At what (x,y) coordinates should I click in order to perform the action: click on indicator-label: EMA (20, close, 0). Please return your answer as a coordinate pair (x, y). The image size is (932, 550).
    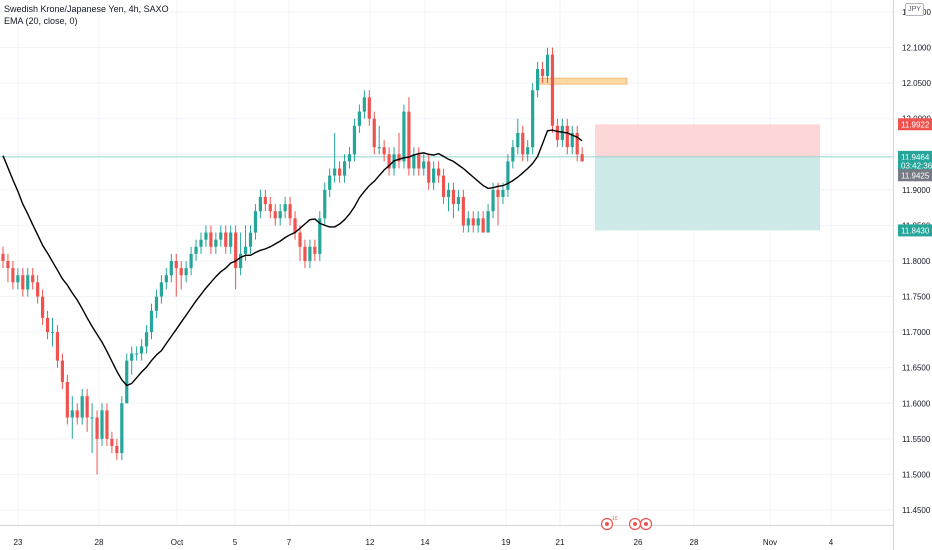
    Looking at the image, I should click on (41, 21).